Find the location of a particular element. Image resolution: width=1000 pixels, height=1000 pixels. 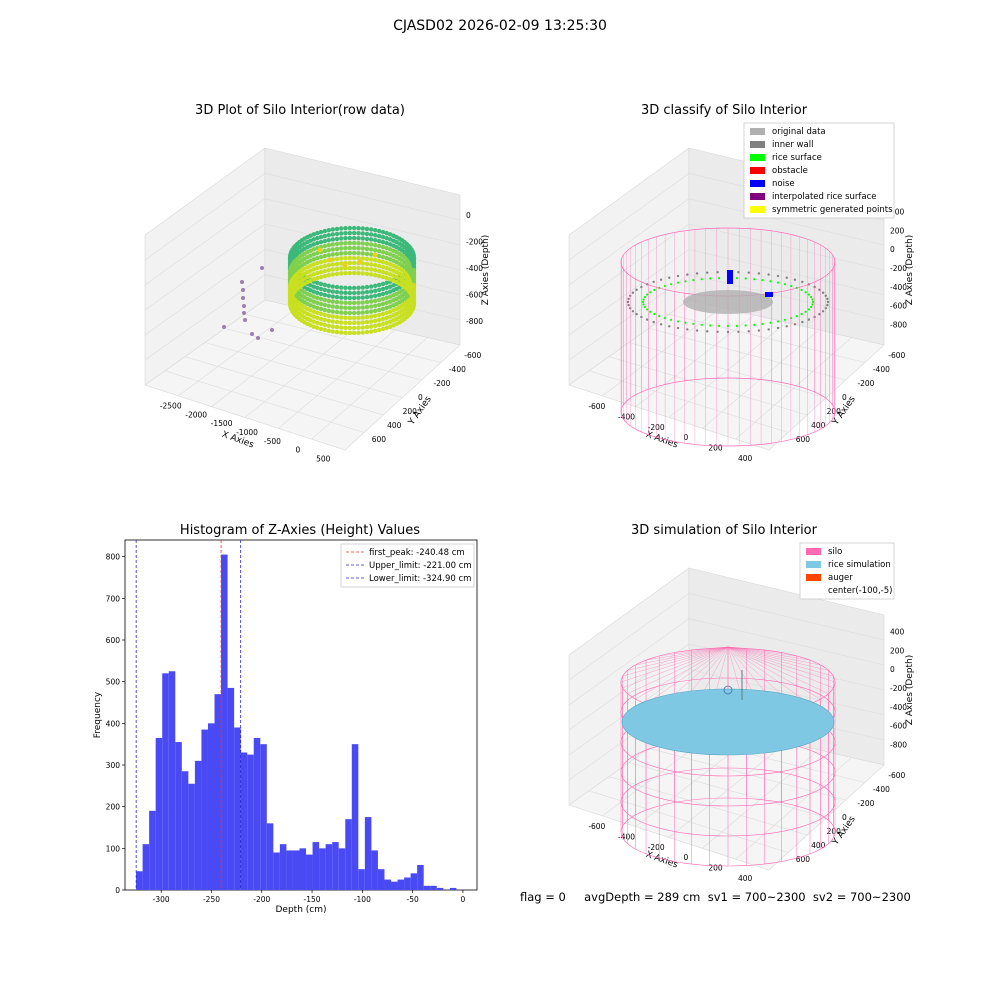

histogram-xtick-label: 0 is located at coordinates (463, 899).